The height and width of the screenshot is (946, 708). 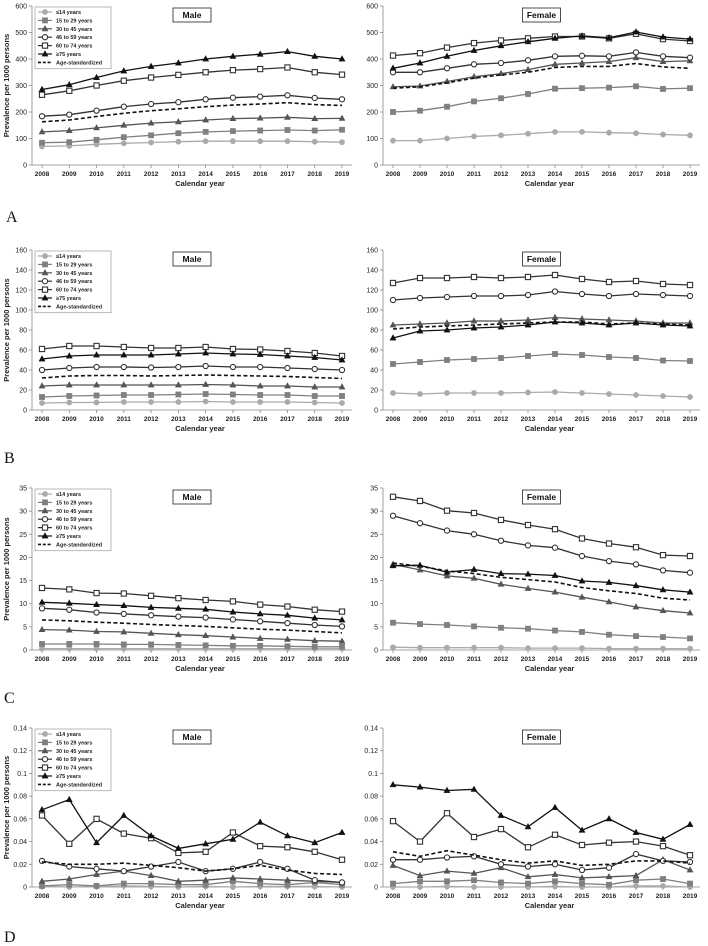 What do you see at coordinates (74, 274) in the screenshot?
I see `legend-label: 30 to 45 years` at bounding box center [74, 274].